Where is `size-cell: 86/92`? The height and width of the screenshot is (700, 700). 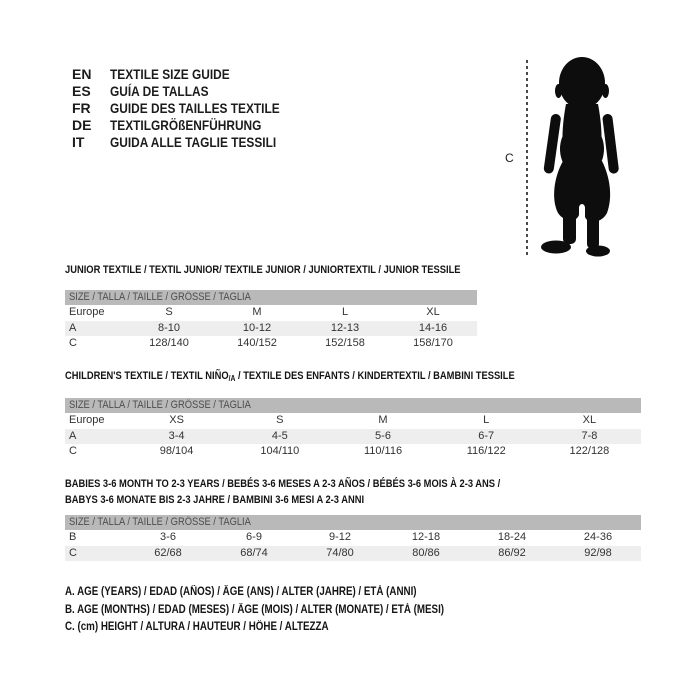
size-cell: 86/92 is located at coordinates (512, 552).